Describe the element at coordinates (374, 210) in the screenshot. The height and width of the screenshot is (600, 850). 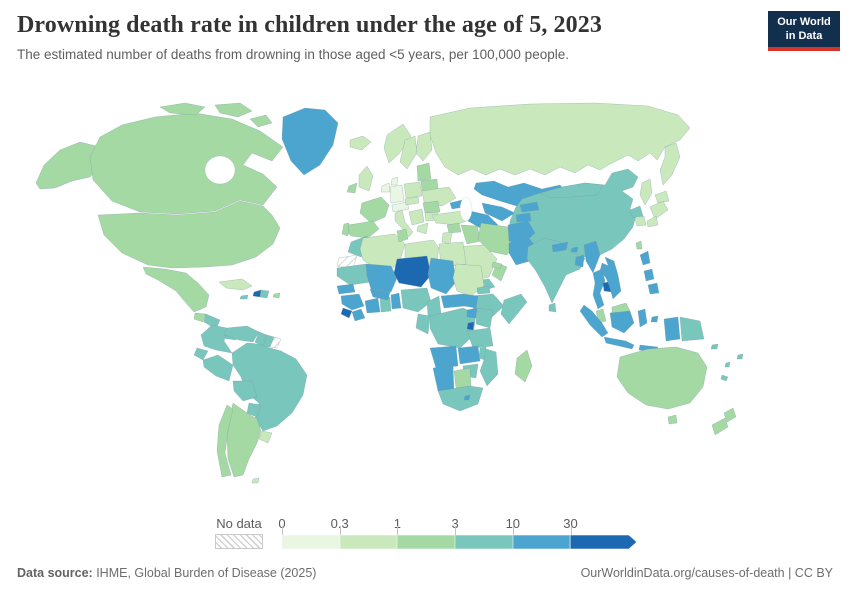
I see `country-france` at that location.